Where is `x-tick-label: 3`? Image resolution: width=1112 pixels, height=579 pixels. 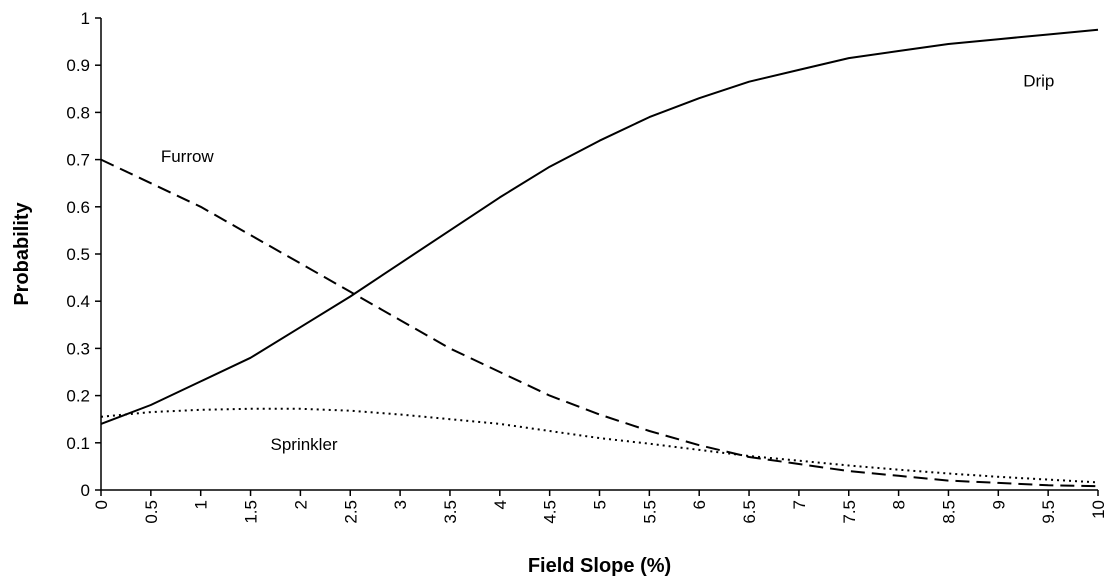 x-tick-label: 3 is located at coordinates (400, 504).